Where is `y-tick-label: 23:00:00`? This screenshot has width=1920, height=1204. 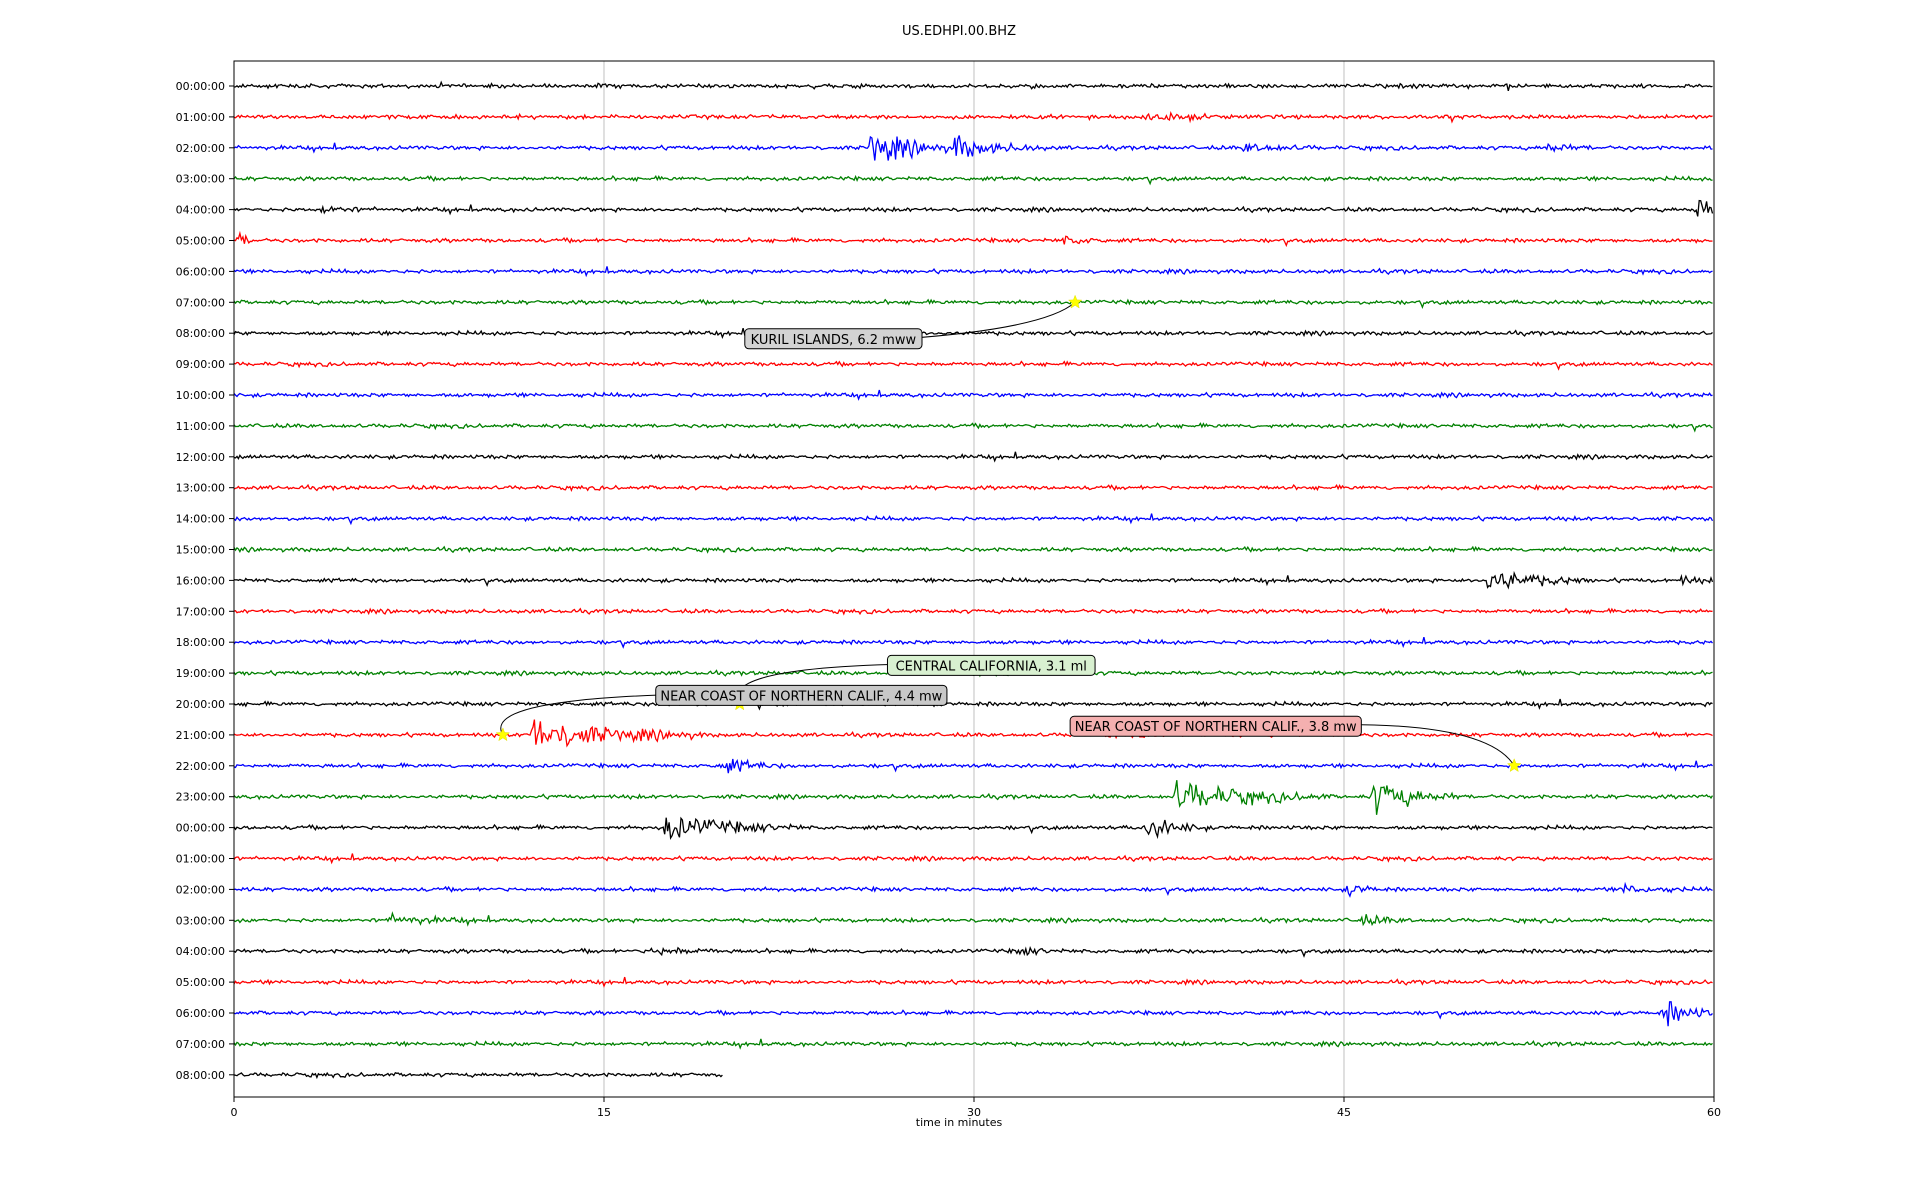
y-tick-label: 23:00:00 is located at coordinates (200, 797).